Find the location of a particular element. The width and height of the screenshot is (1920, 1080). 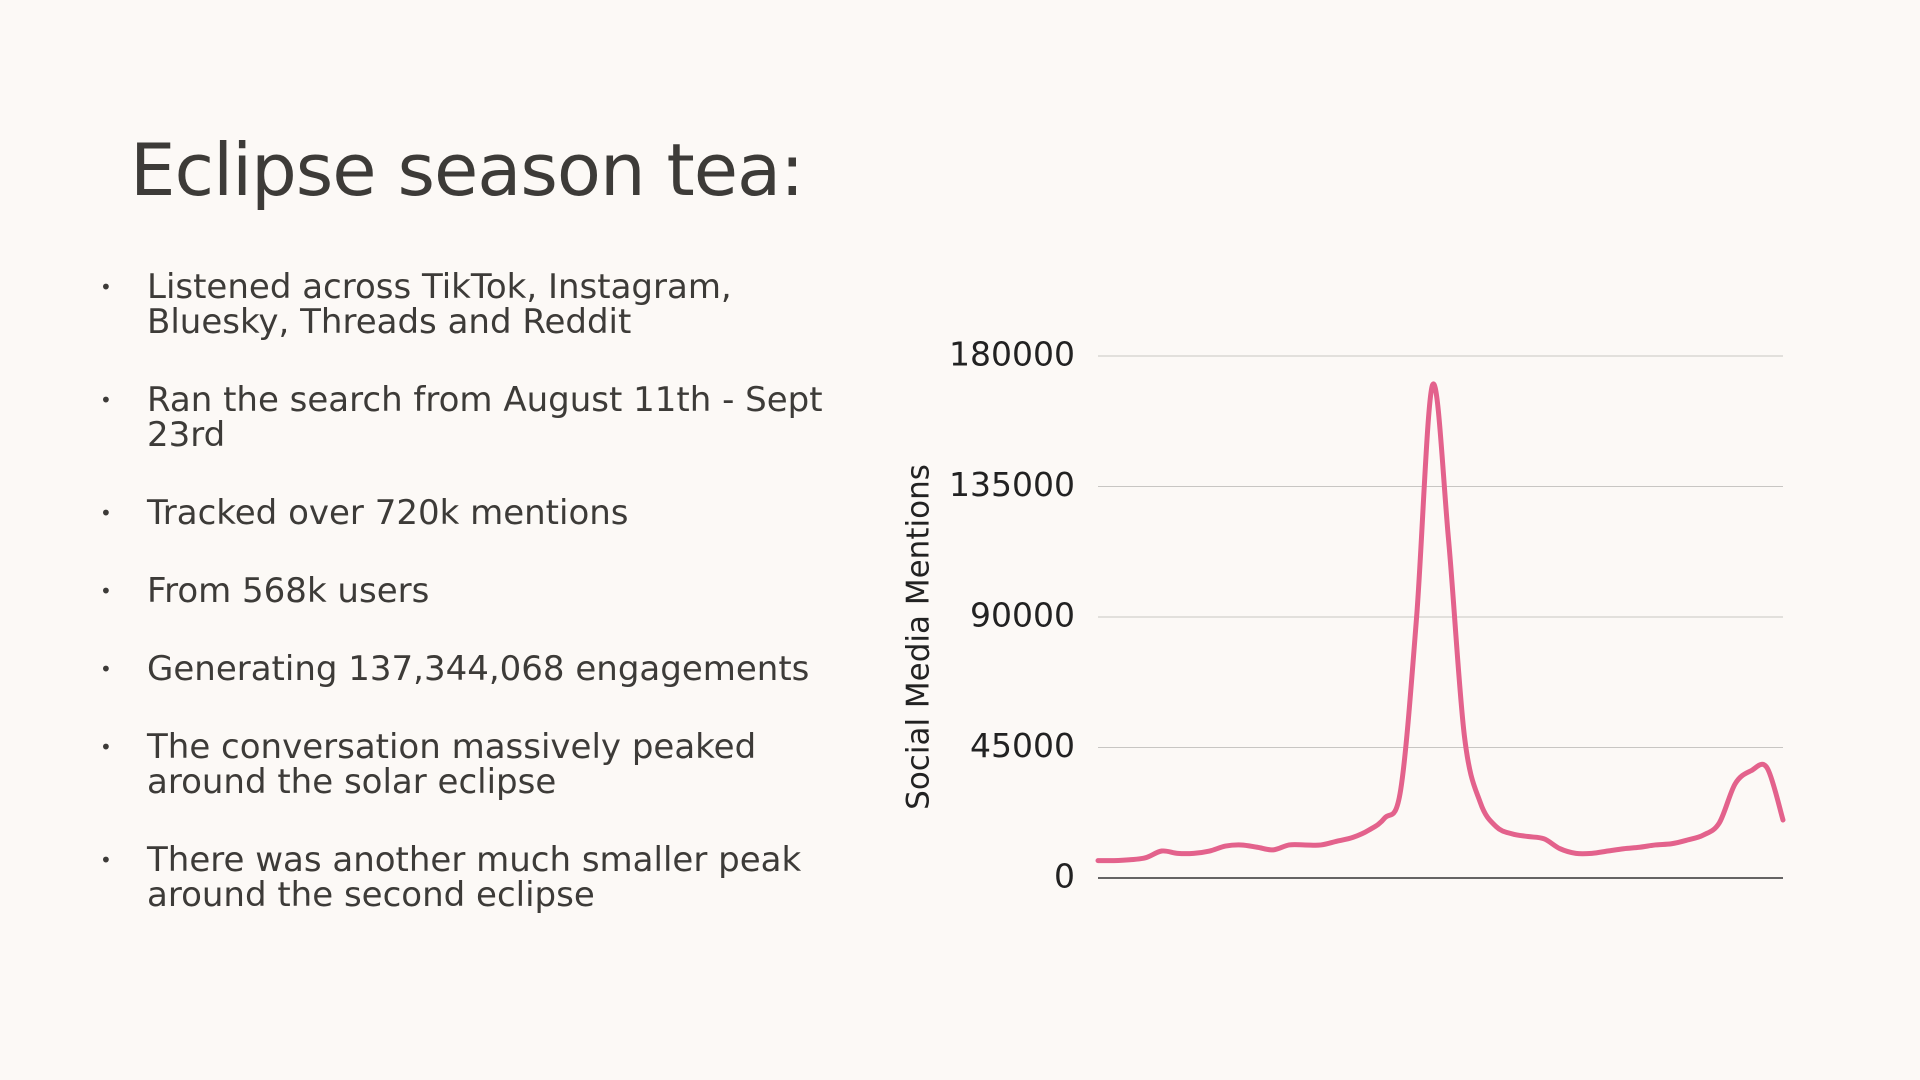

y-tick-label: 90000 is located at coordinates (1022, 615).